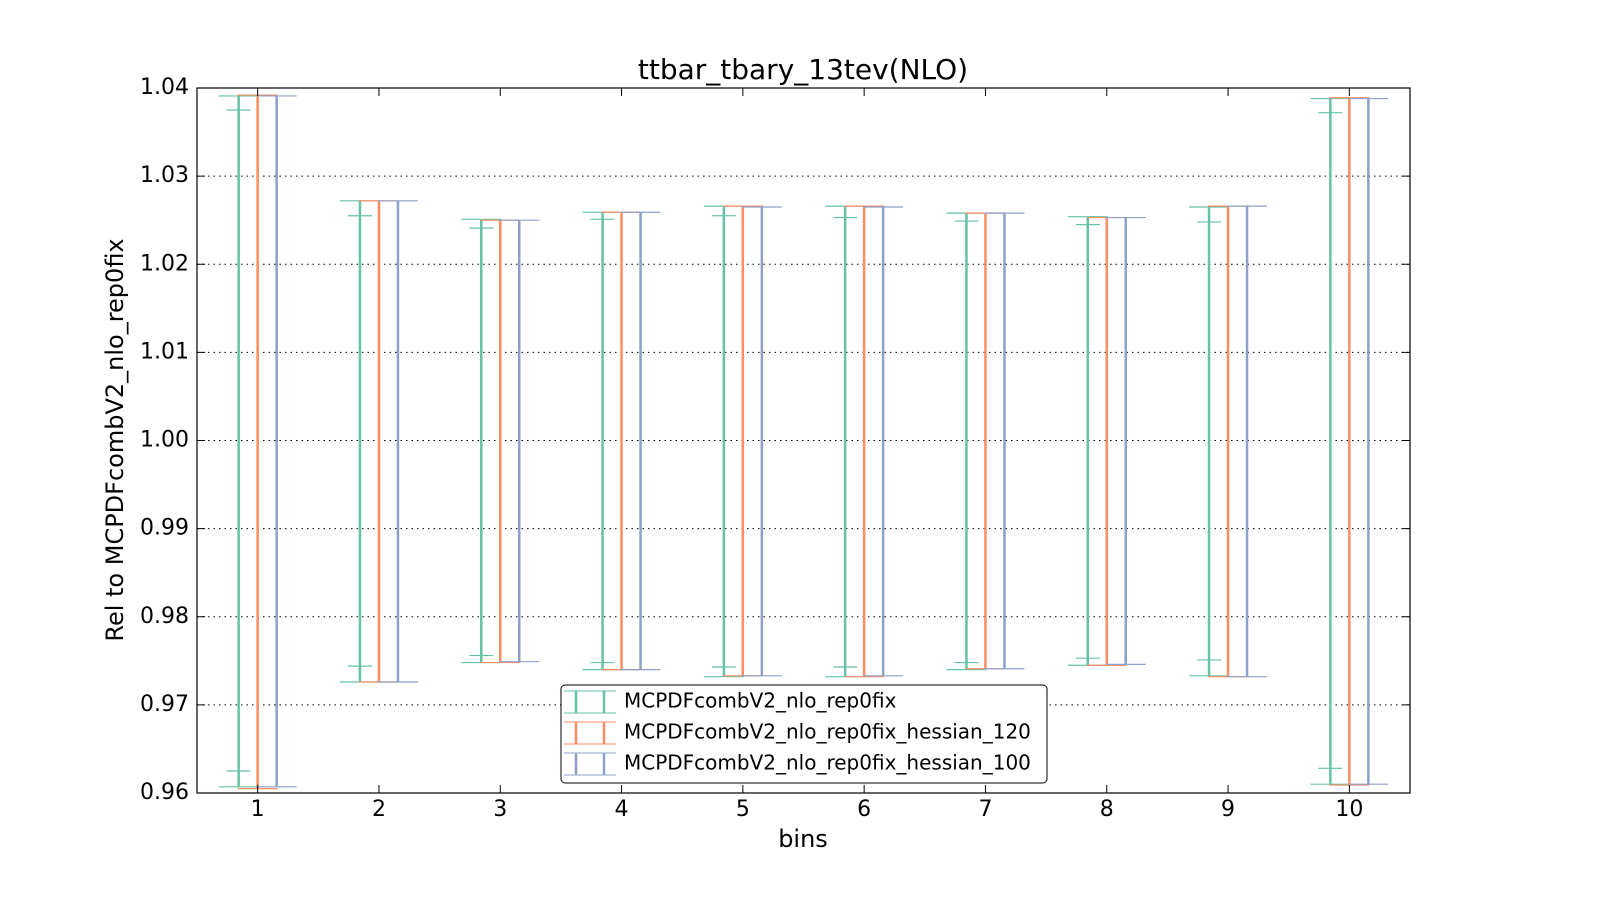 The image size is (1600, 904). Describe the element at coordinates (1107, 809) in the screenshot. I see `x-tick-label: 8` at that location.